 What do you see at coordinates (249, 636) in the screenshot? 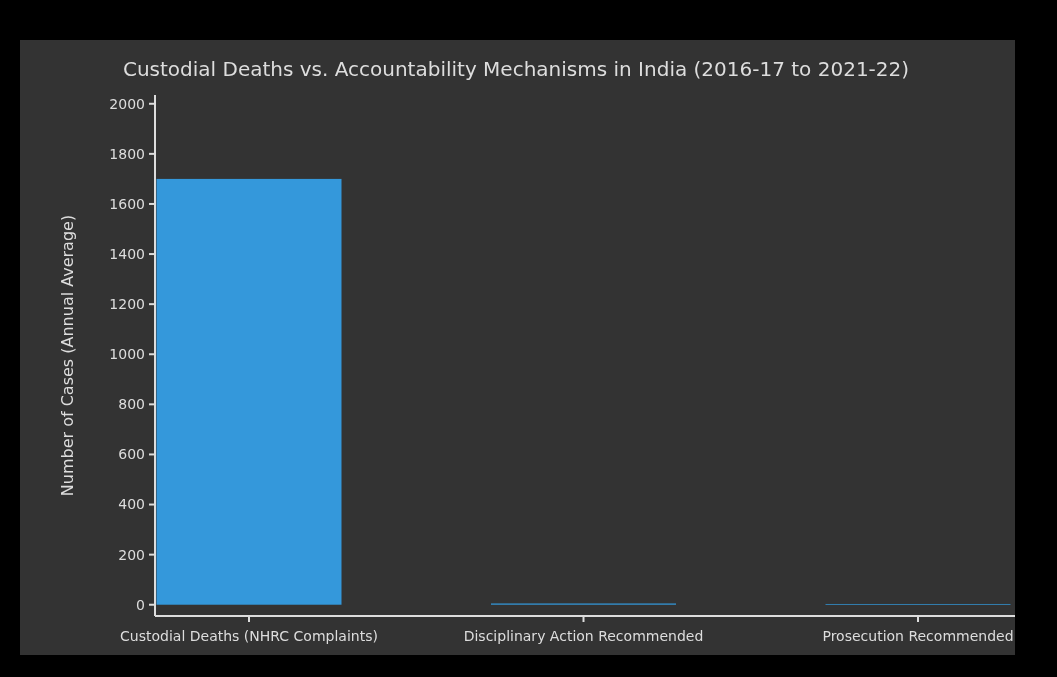
I see `x-tick-label: Custodial Deaths (NHRC Complaints)` at bounding box center [249, 636].